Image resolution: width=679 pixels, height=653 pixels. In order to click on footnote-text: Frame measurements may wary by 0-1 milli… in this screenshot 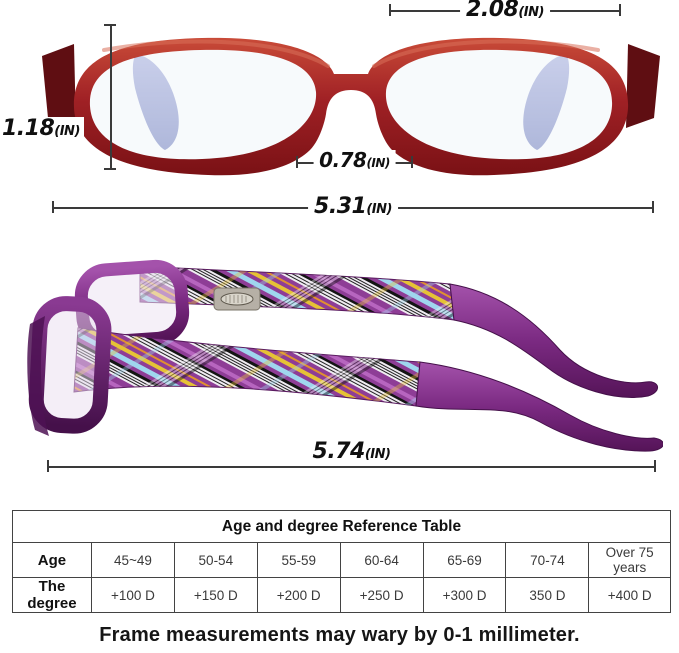, I will do `click(339, 635)`.